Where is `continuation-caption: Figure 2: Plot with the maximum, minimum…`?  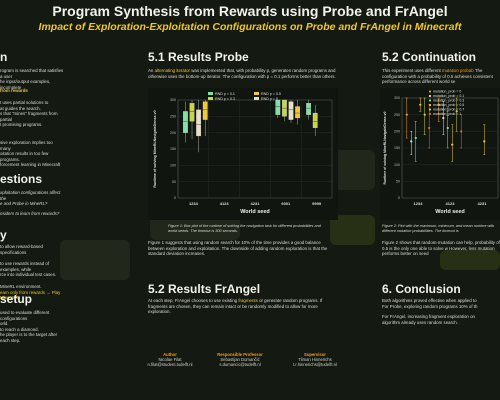 continuation-caption: Figure 2: Plot with the maximum, minimum… is located at coordinates (438, 228).